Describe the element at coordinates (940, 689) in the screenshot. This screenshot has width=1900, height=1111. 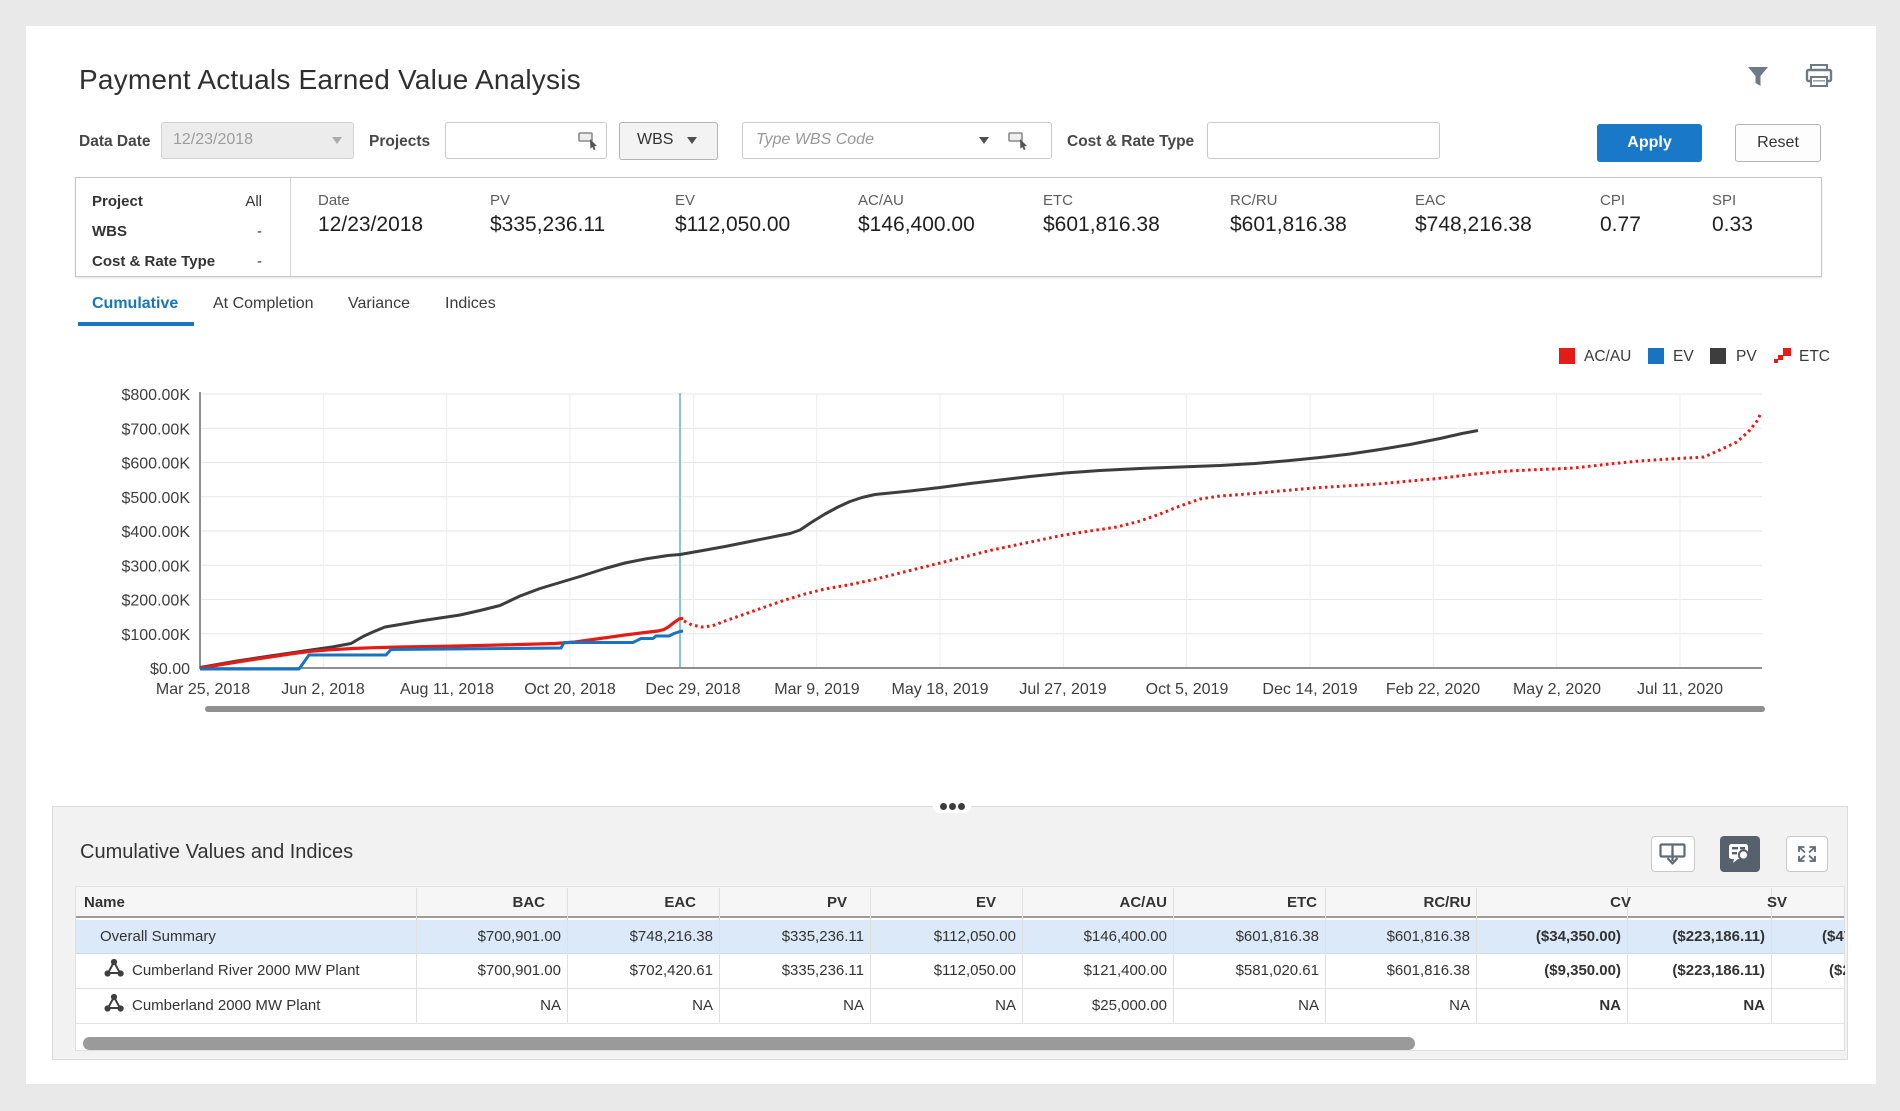
I see `svg-text: May 18, 2019` at that location.